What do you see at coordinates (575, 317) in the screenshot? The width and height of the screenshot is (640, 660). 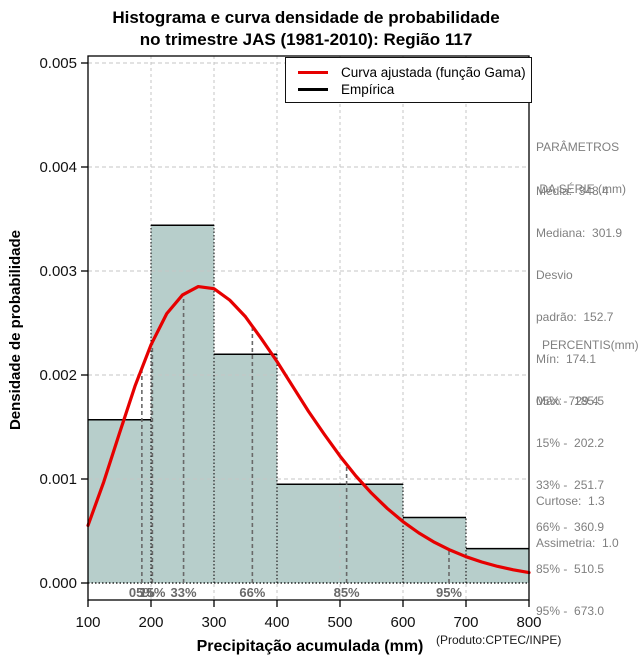 I see `stat-desvio-value: padrão: 152.7` at bounding box center [575, 317].